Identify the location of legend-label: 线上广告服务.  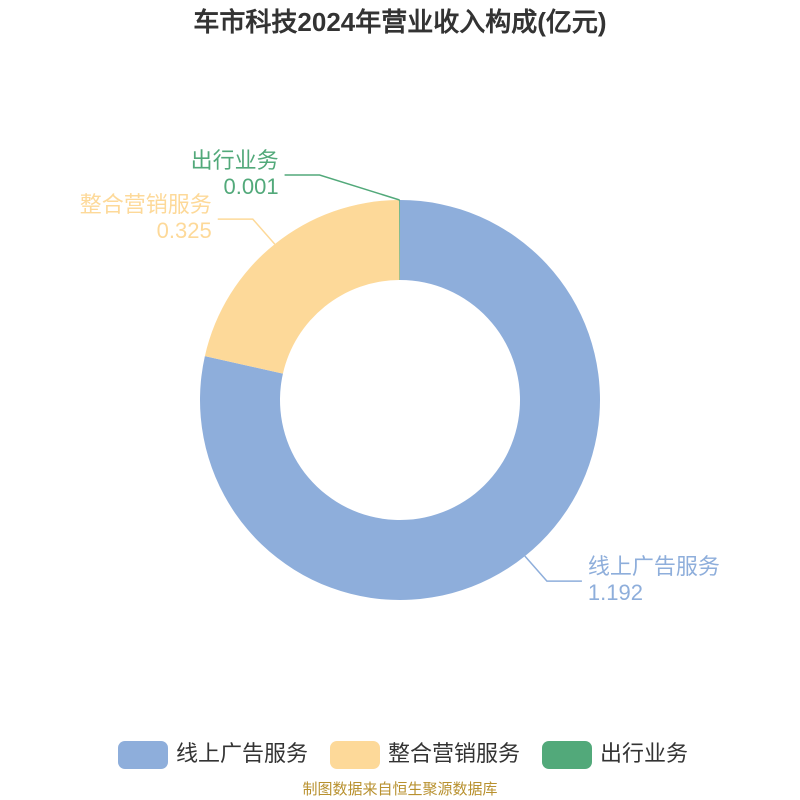
(242, 753).